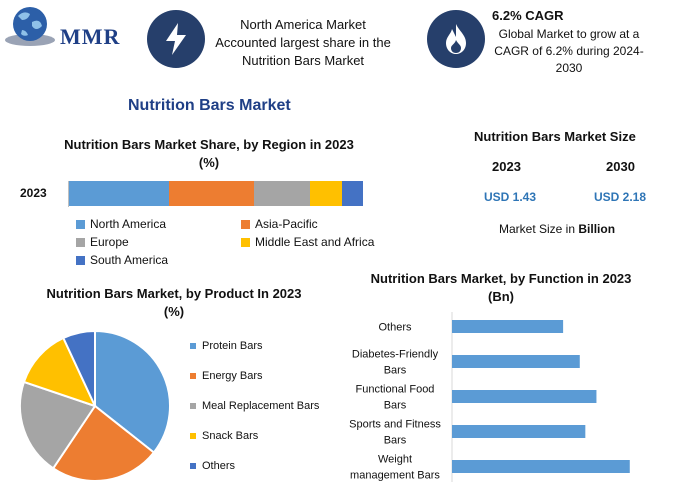  Describe the element at coordinates (219, 466) in the screenshot. I see `legend-label: Others` at that location.